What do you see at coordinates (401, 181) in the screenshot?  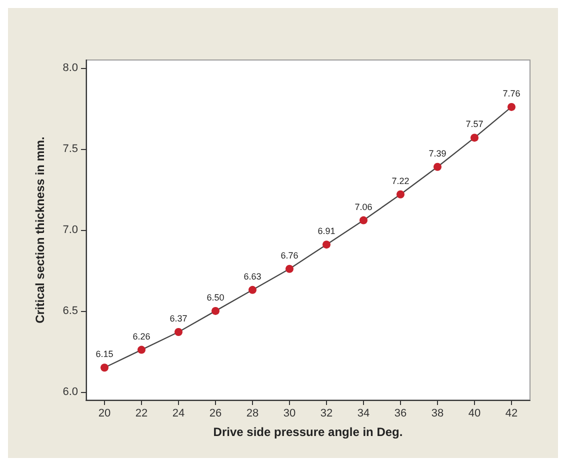 I see `data-label: 7.22` at bounding box center [401, 181].